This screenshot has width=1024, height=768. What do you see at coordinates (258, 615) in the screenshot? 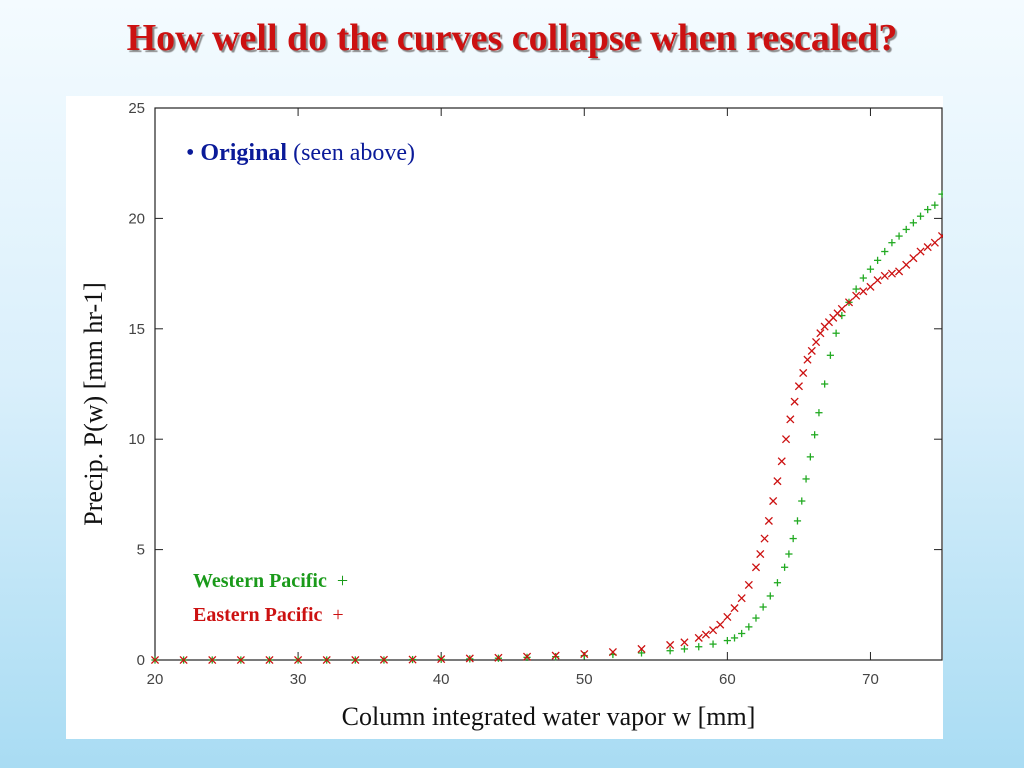
I see `legend-label-eastern-pacific: Eastern Pacific` at bounding box center [258, 615].